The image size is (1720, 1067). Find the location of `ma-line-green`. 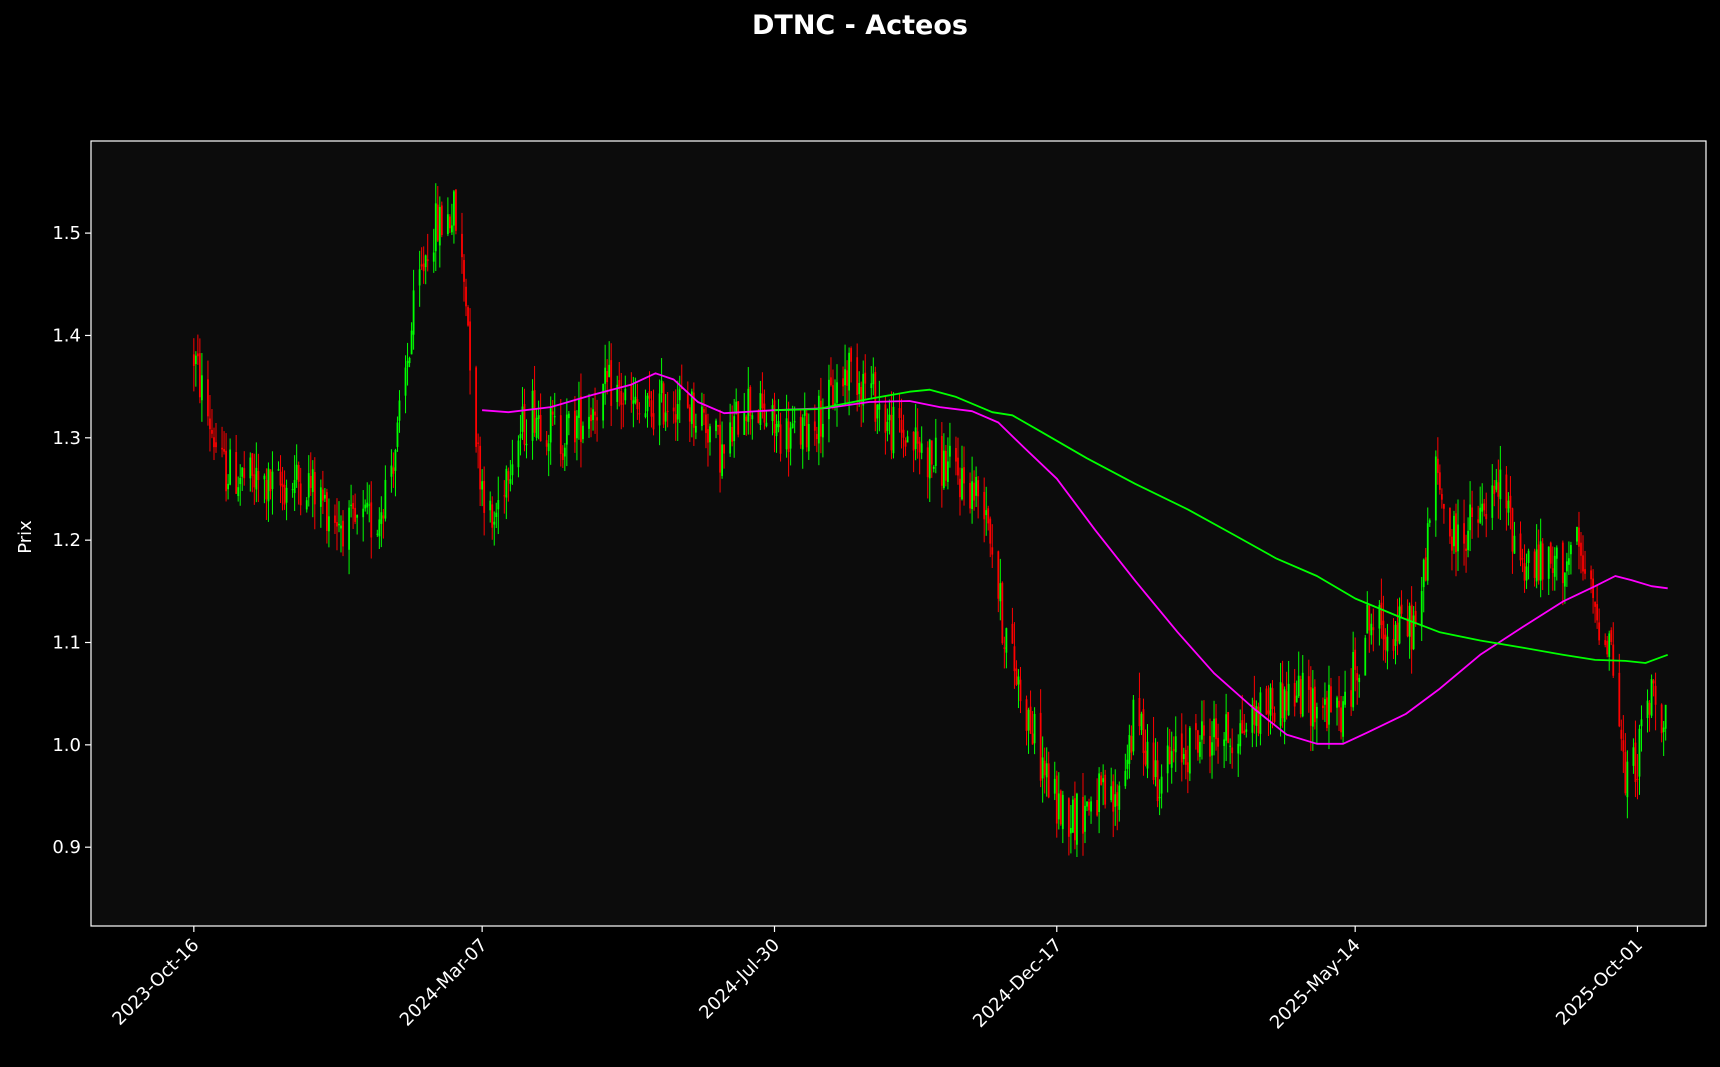

ma-line-green is located at coordinates (1221, 526).